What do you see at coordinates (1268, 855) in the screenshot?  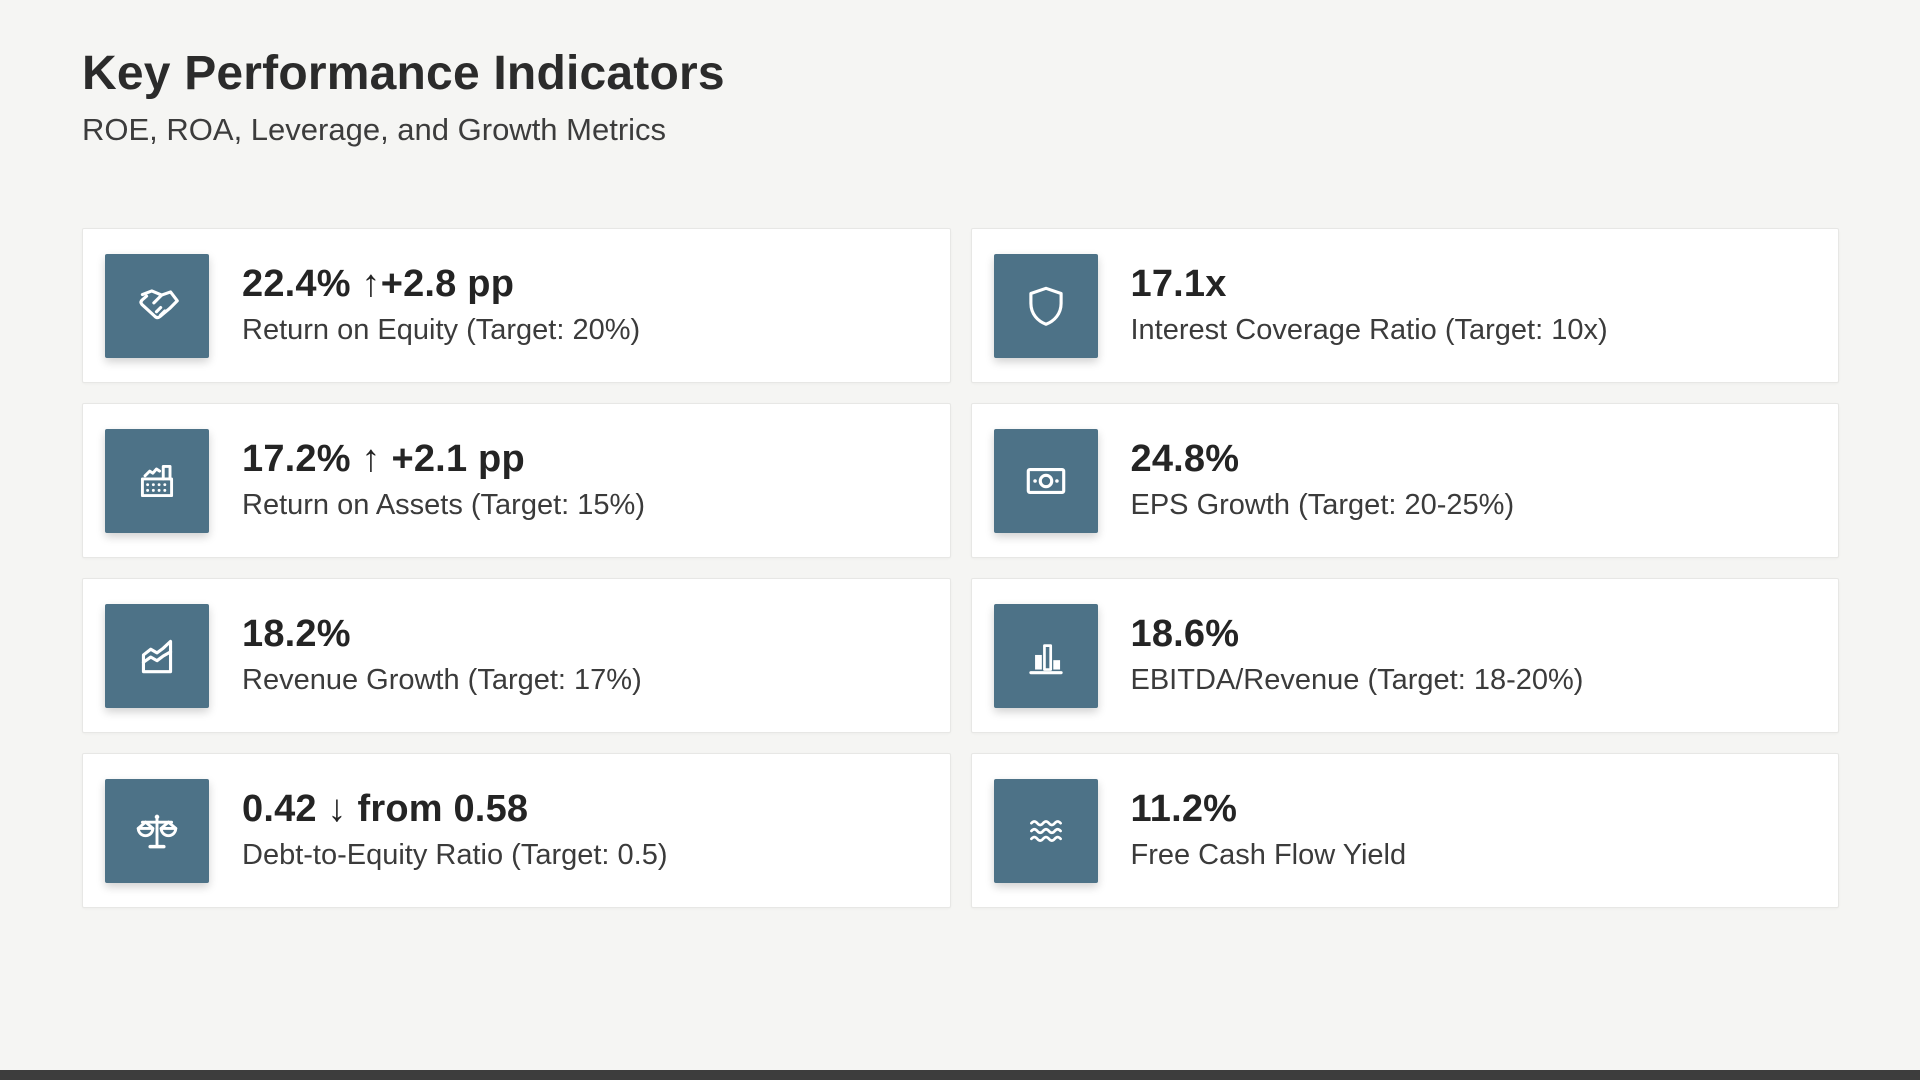 I see `kpi-label: Free Cash Flow Yield` at bounding box center [1268, 855].